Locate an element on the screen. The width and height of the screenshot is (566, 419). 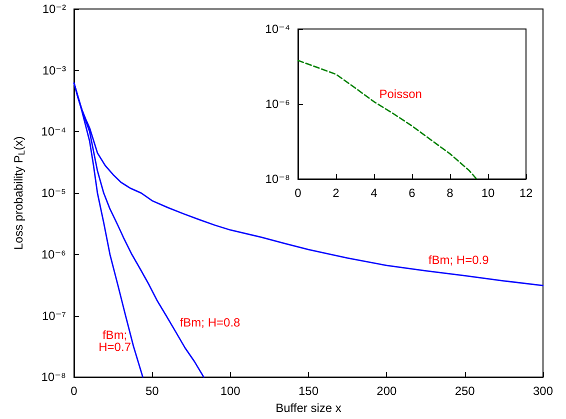
y-tick-label: 10⁻⁵ is located at coordinates (53, 193).